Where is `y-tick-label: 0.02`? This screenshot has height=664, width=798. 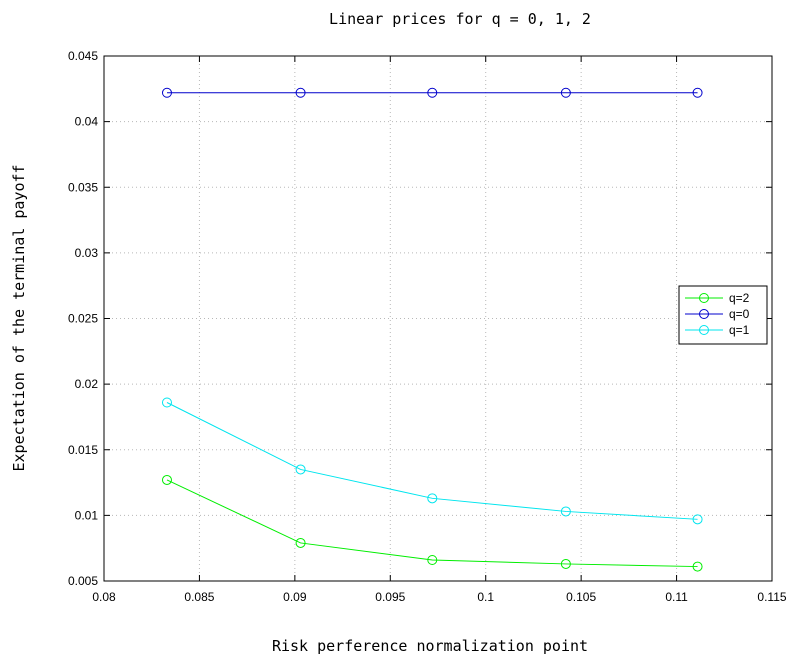
y-tick-label: 0.02 is located at coordinates (87, 384).